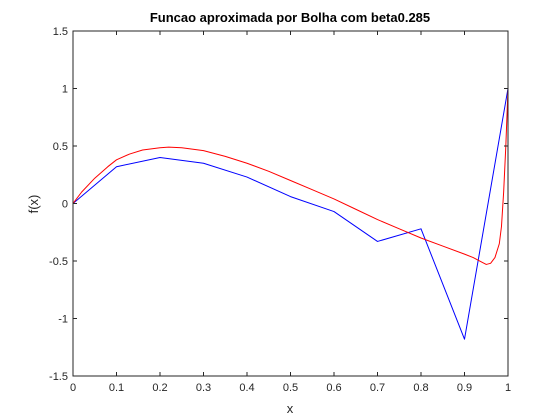 This screenshot has height=420, width=560. What do you see at coordinates (60, 147) in the screenshot?
I see `y-tick-label: 0.5` at bounding box center [60, 147].